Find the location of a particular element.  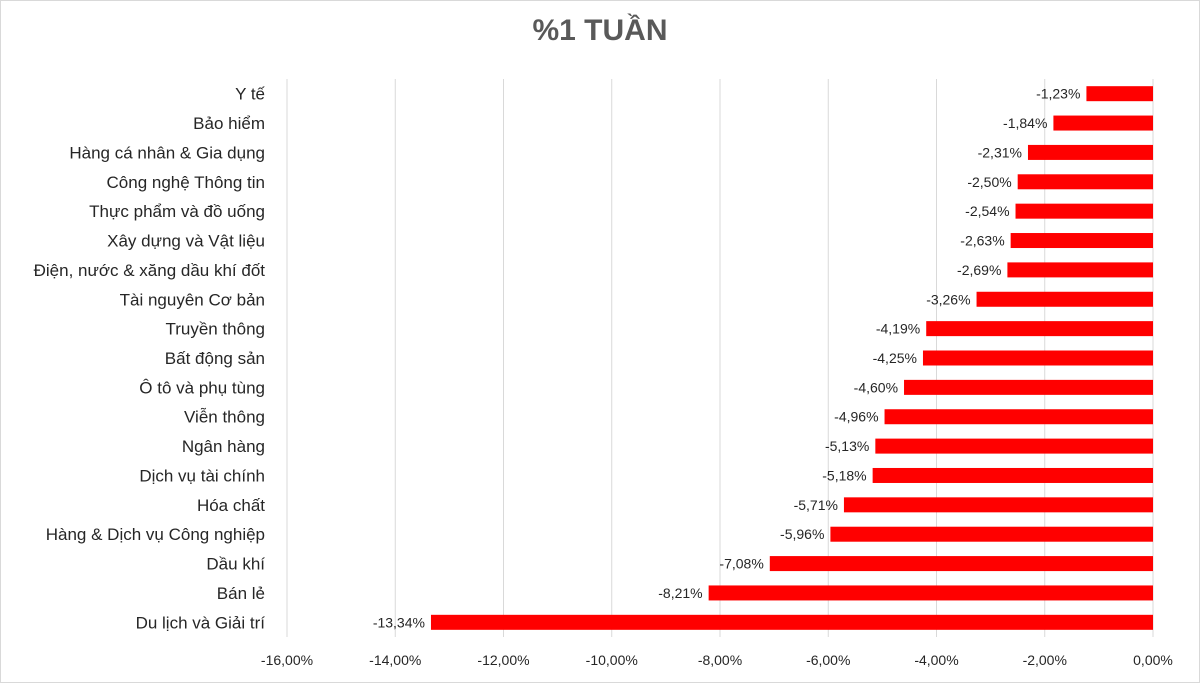

data-label: -4,60% is located at coordinates (876, 387).